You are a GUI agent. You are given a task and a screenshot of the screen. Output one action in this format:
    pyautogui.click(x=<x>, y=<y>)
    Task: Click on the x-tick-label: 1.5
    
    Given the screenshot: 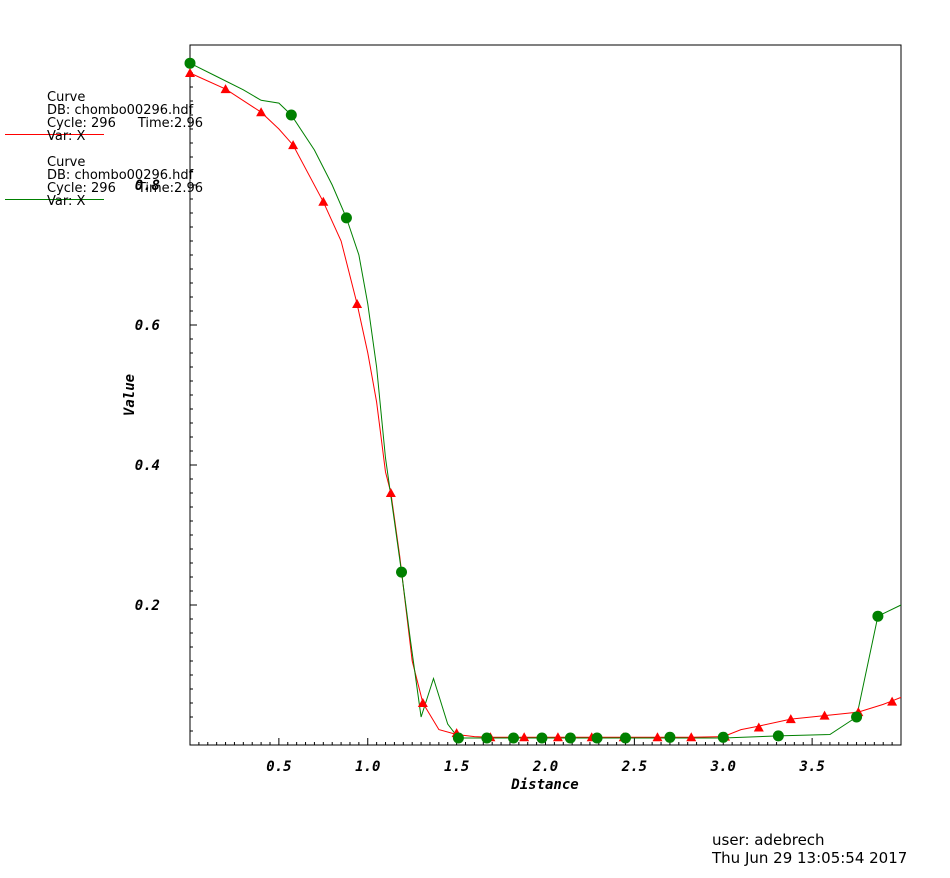 What is the action you would take?
    pyautogui.click(x=456, y=767)
    